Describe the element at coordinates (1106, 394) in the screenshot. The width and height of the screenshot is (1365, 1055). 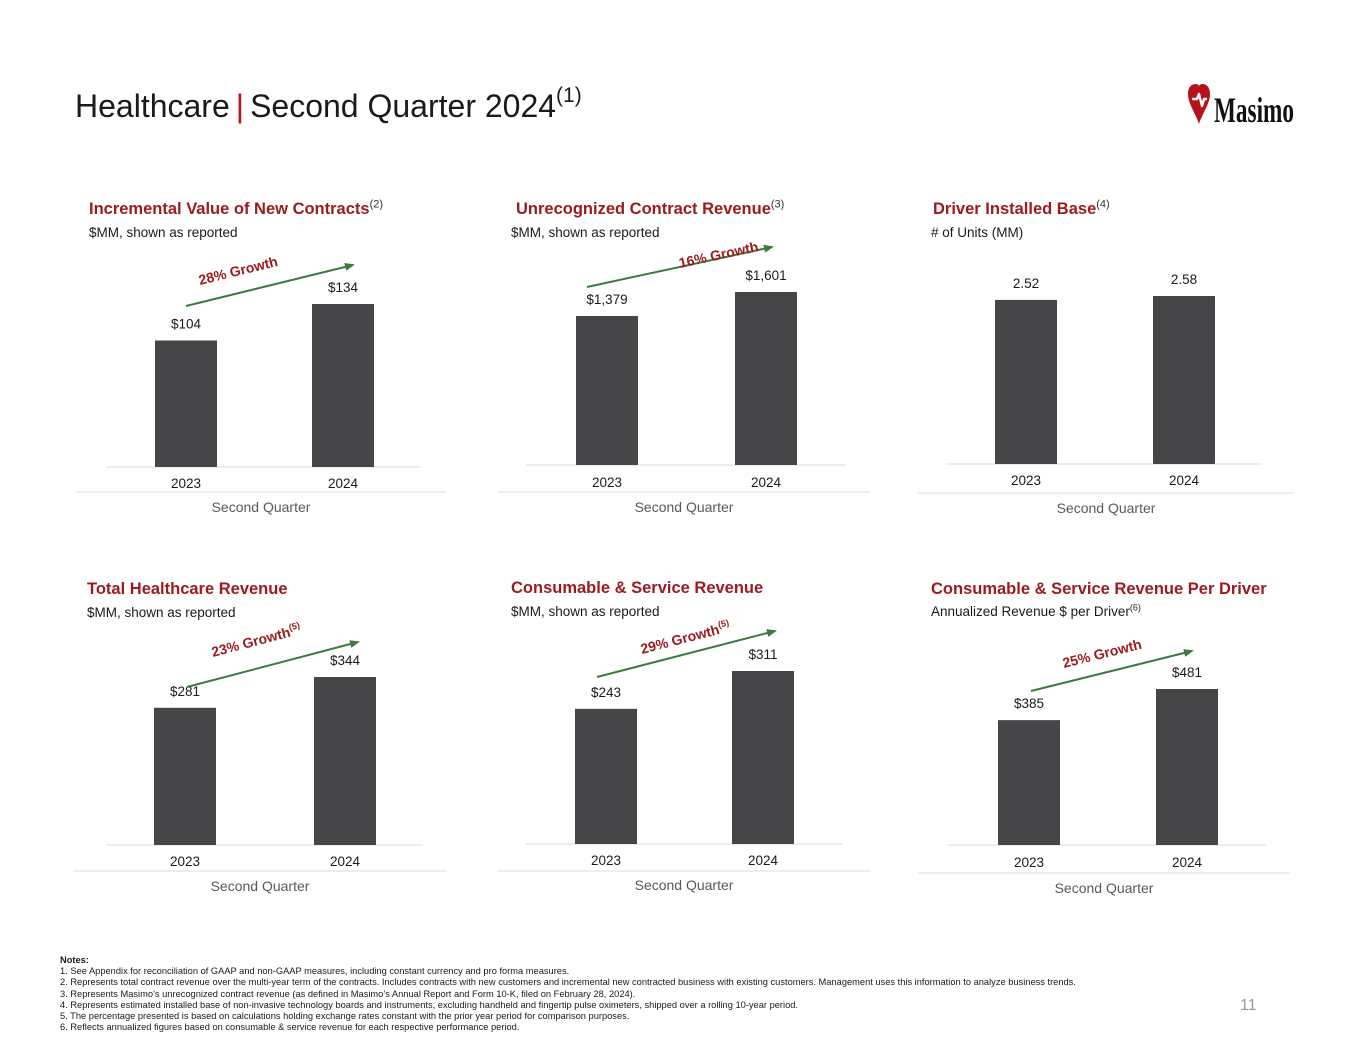
I see `bar-chart: 2.52 2023 2.58 2024 Second Quarter` at that location.